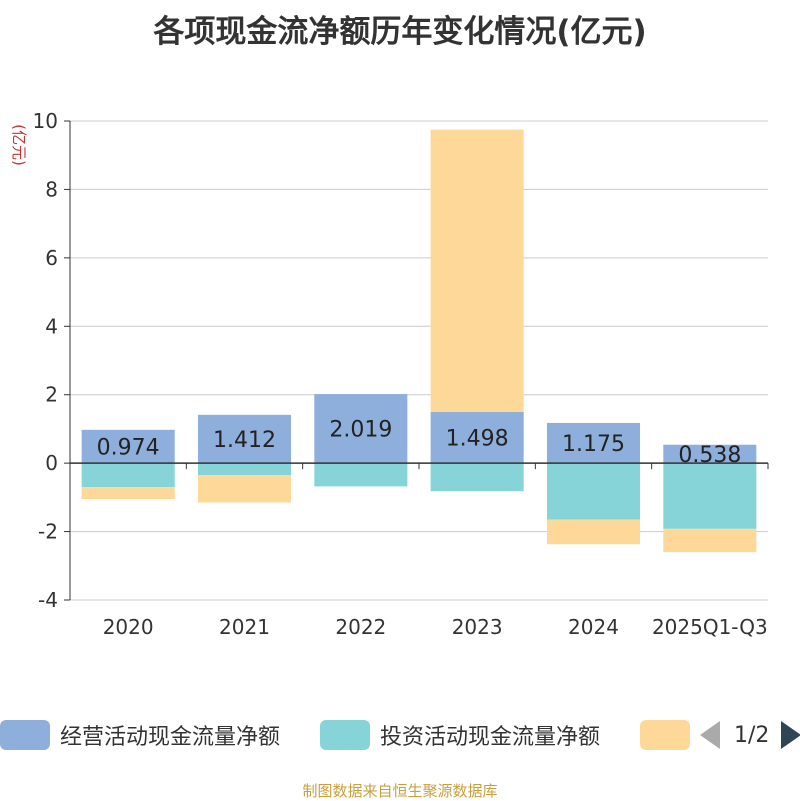 Image resolution: width=800 pixels, height=801 pixels. What do you see at coordinates (477, 627) in the screenshot?
I see `x-tick-label: 2023` at bounding box center [477, 627].